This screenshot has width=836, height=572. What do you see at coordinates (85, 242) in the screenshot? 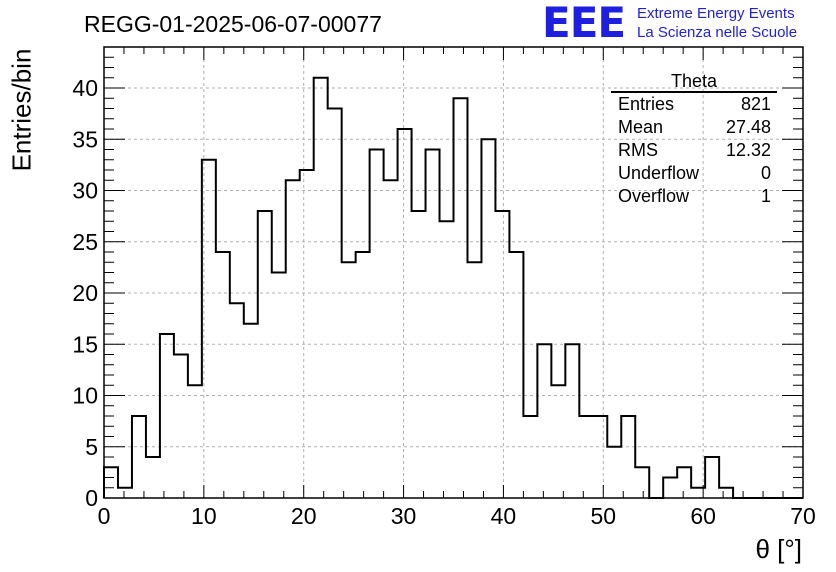
I see `y-tick-label: 25` at bounding box center [85, 242].